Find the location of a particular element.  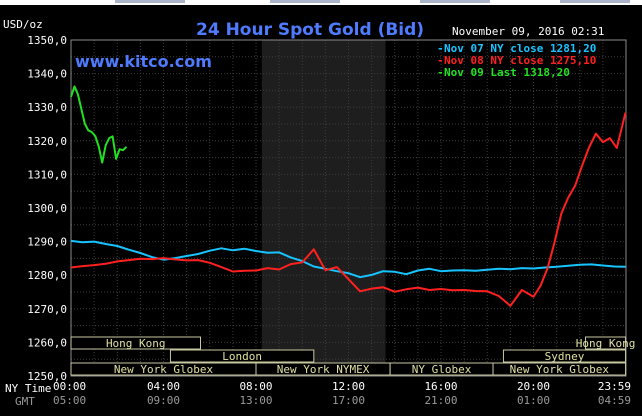

x-tick-label-ny: 04:00 is located at coordinates (163, 386).